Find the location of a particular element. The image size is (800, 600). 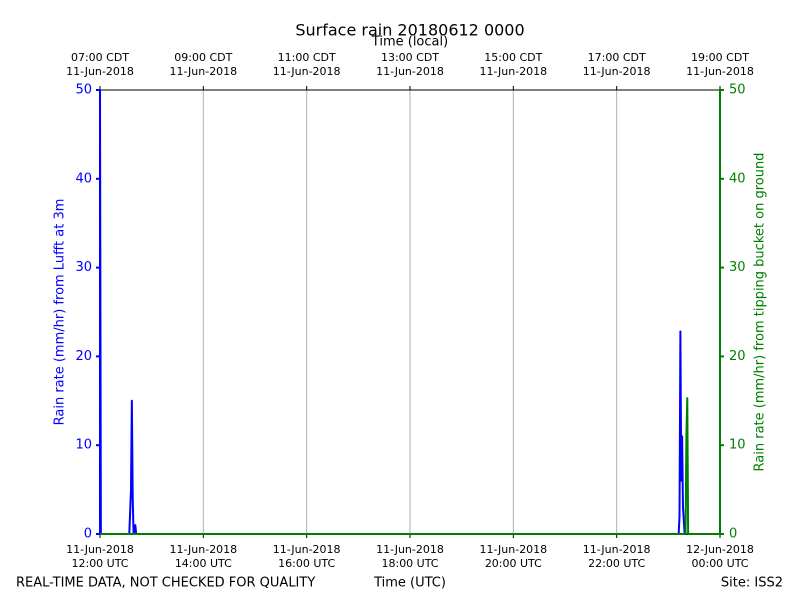

x-tick-label: 12-Jun-2018 is located at coordinates (720, 549).